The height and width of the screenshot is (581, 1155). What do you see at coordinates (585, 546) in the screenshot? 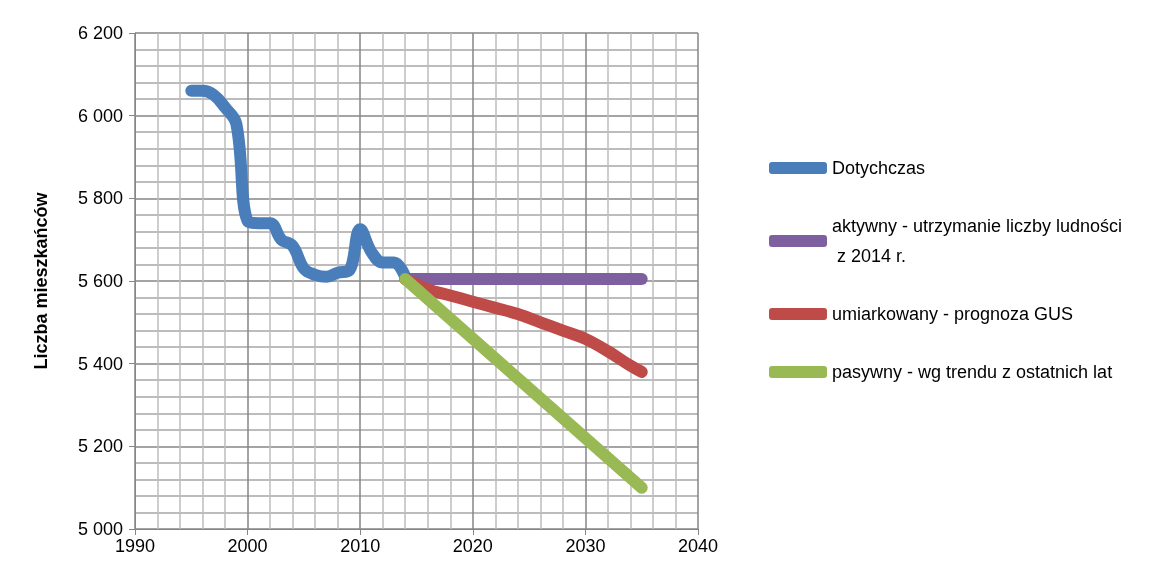
I see `x-tick-label: 2030` at bounding box center [585, 546].